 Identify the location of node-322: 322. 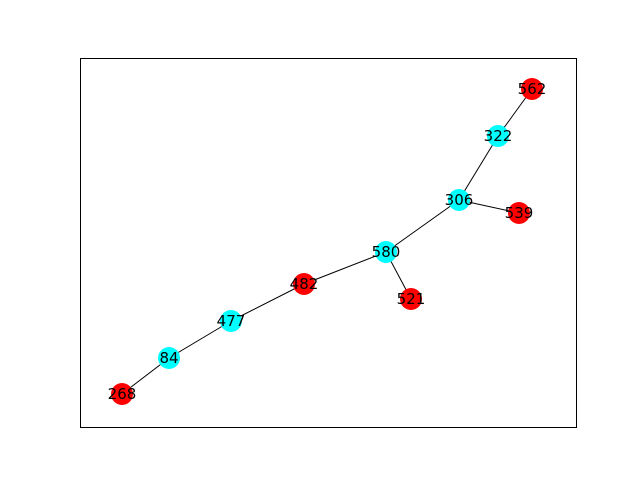
(498, 136).